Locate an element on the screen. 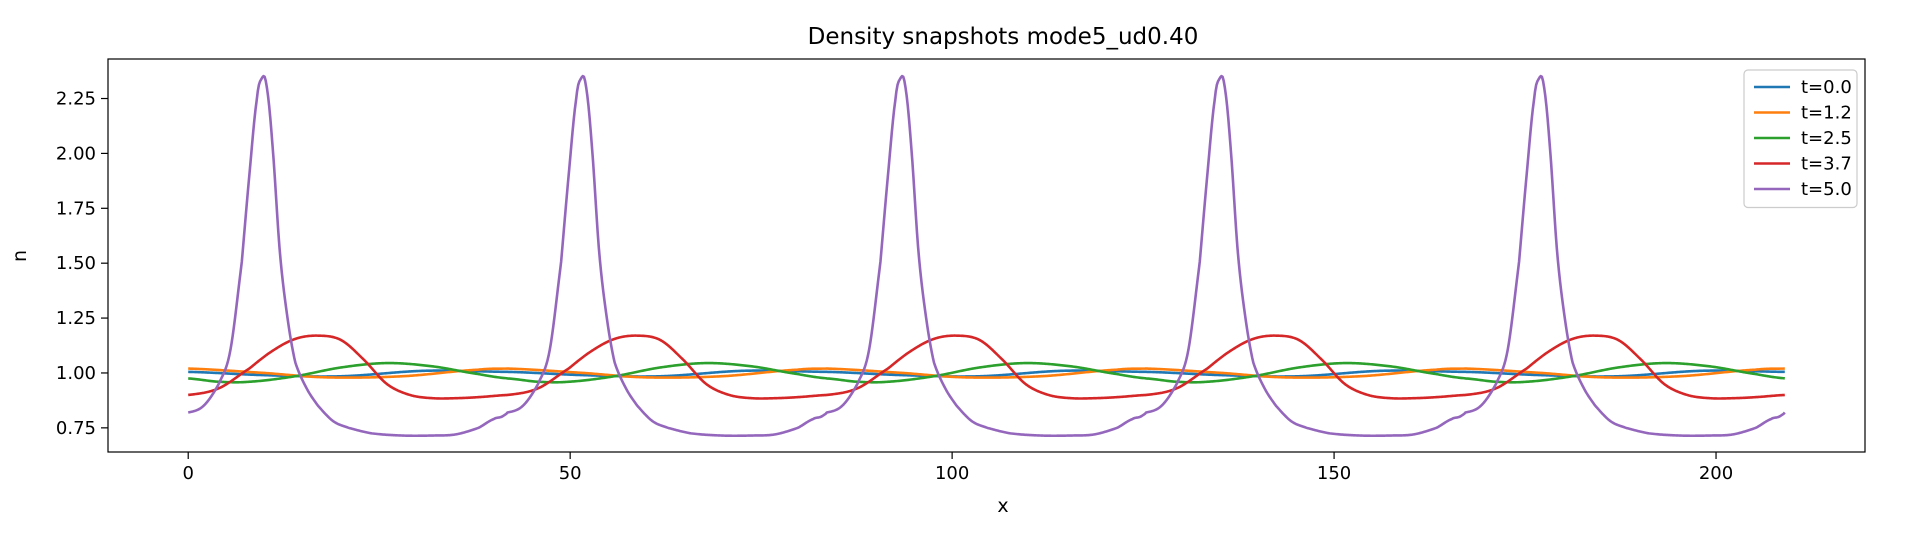 Image resolution: width=1920 pixels, height=544 pixels. series-line-t=2.5 is located at coordinates (987, 372).